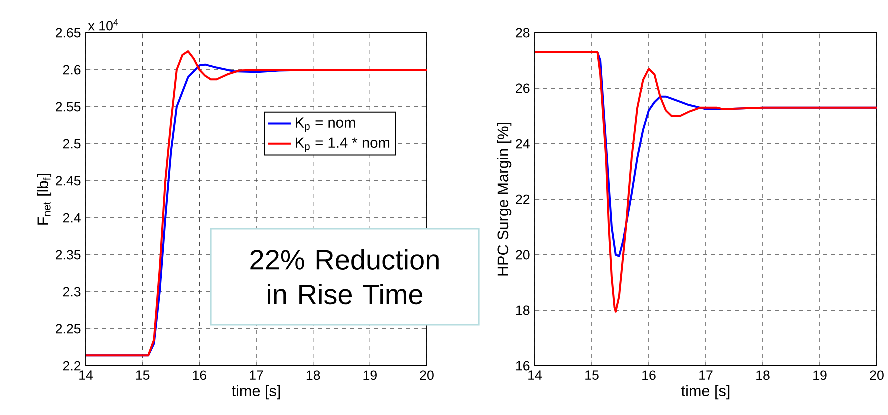  I want to click on y-tick-label: 20, so click(523, 255).